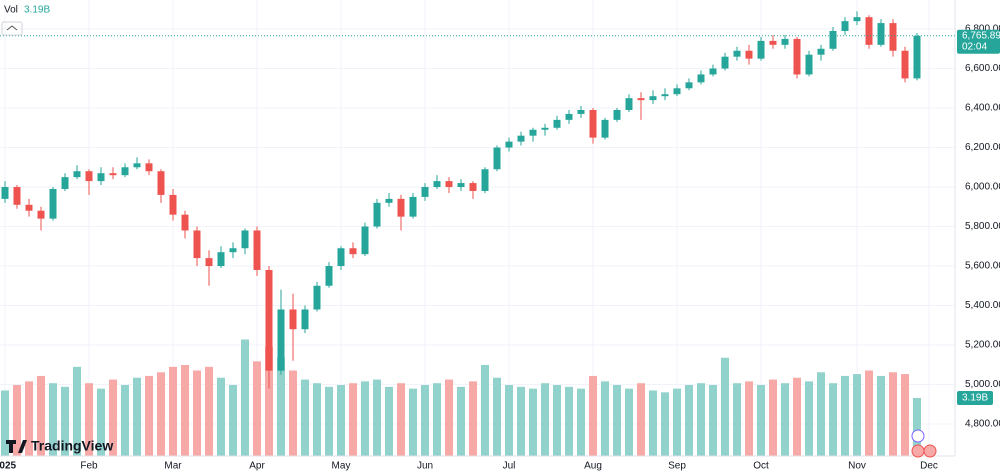 The image size is (1000, 476). I want to click on x-tick-label: Mar, so click(173, 466).